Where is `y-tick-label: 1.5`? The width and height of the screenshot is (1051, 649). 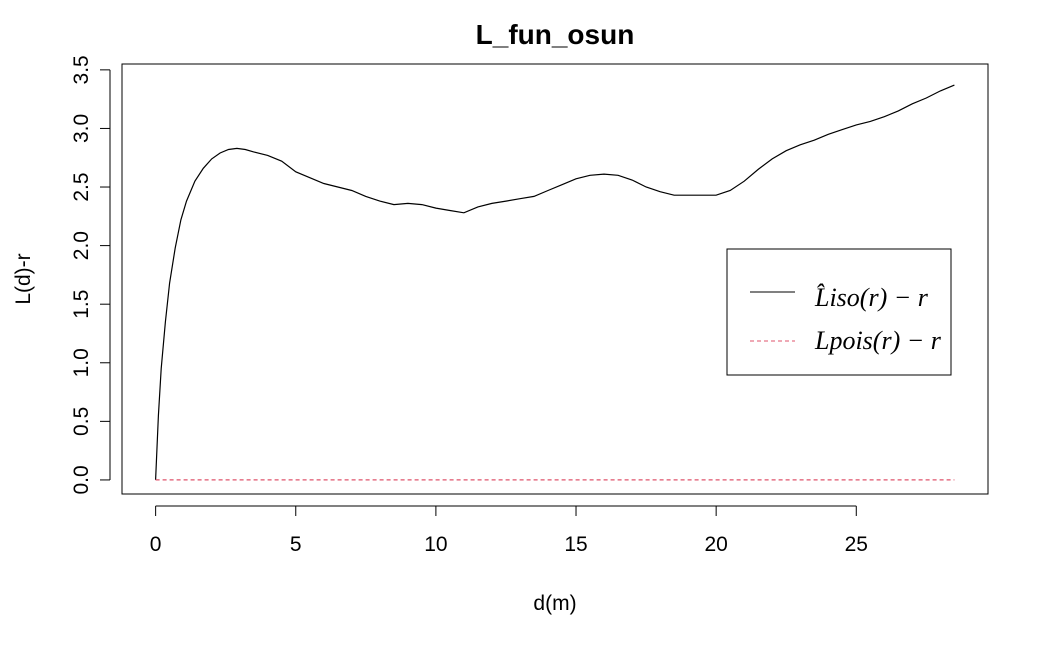 y-tick-label: 1.5 is located at coordinates (81, 304).